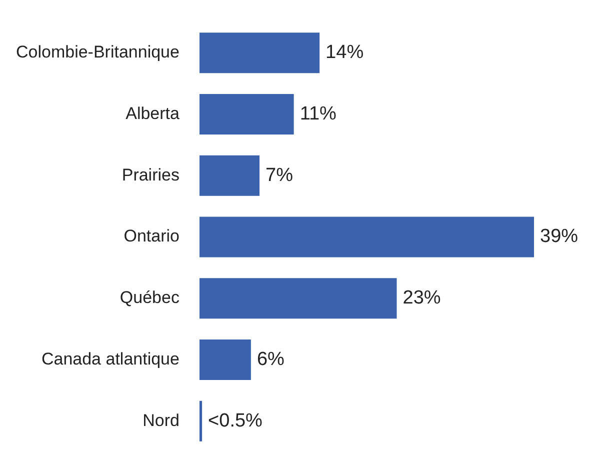 This screenshot has width=590, height=474. Describe the element at coordinates (270, 359) in the screenshot. I see `data-label: 6%` at that location.